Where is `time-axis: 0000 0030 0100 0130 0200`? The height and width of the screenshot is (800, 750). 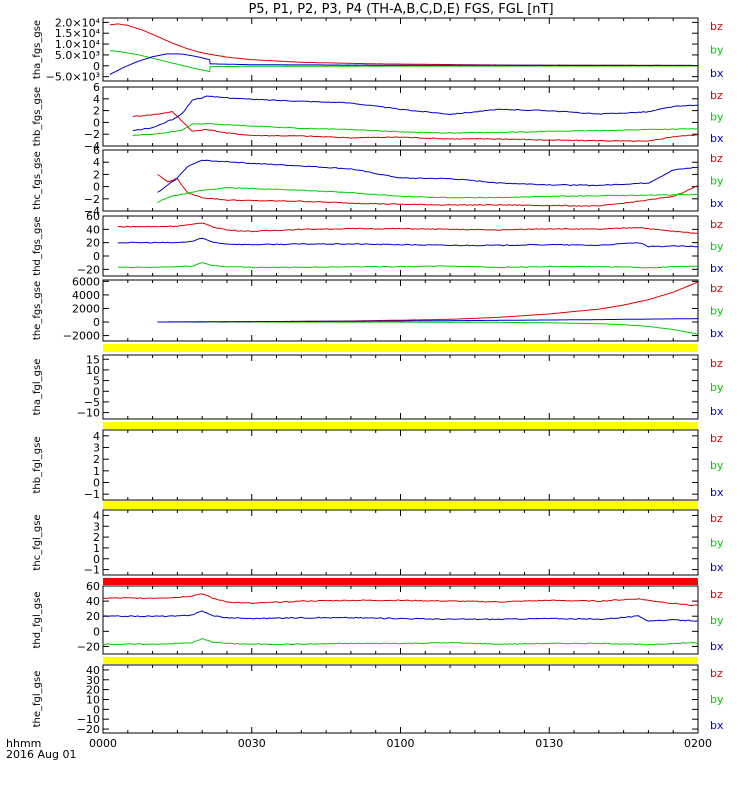 time-axis: 0000 0030 0100 0130 0200 is located at coordinates (400, 743).